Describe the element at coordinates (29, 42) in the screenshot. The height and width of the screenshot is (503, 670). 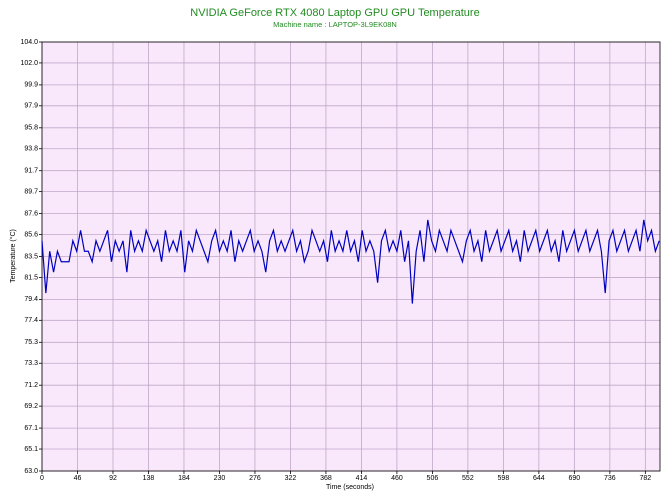
I see `y-tick-label: 104.0` at that location.